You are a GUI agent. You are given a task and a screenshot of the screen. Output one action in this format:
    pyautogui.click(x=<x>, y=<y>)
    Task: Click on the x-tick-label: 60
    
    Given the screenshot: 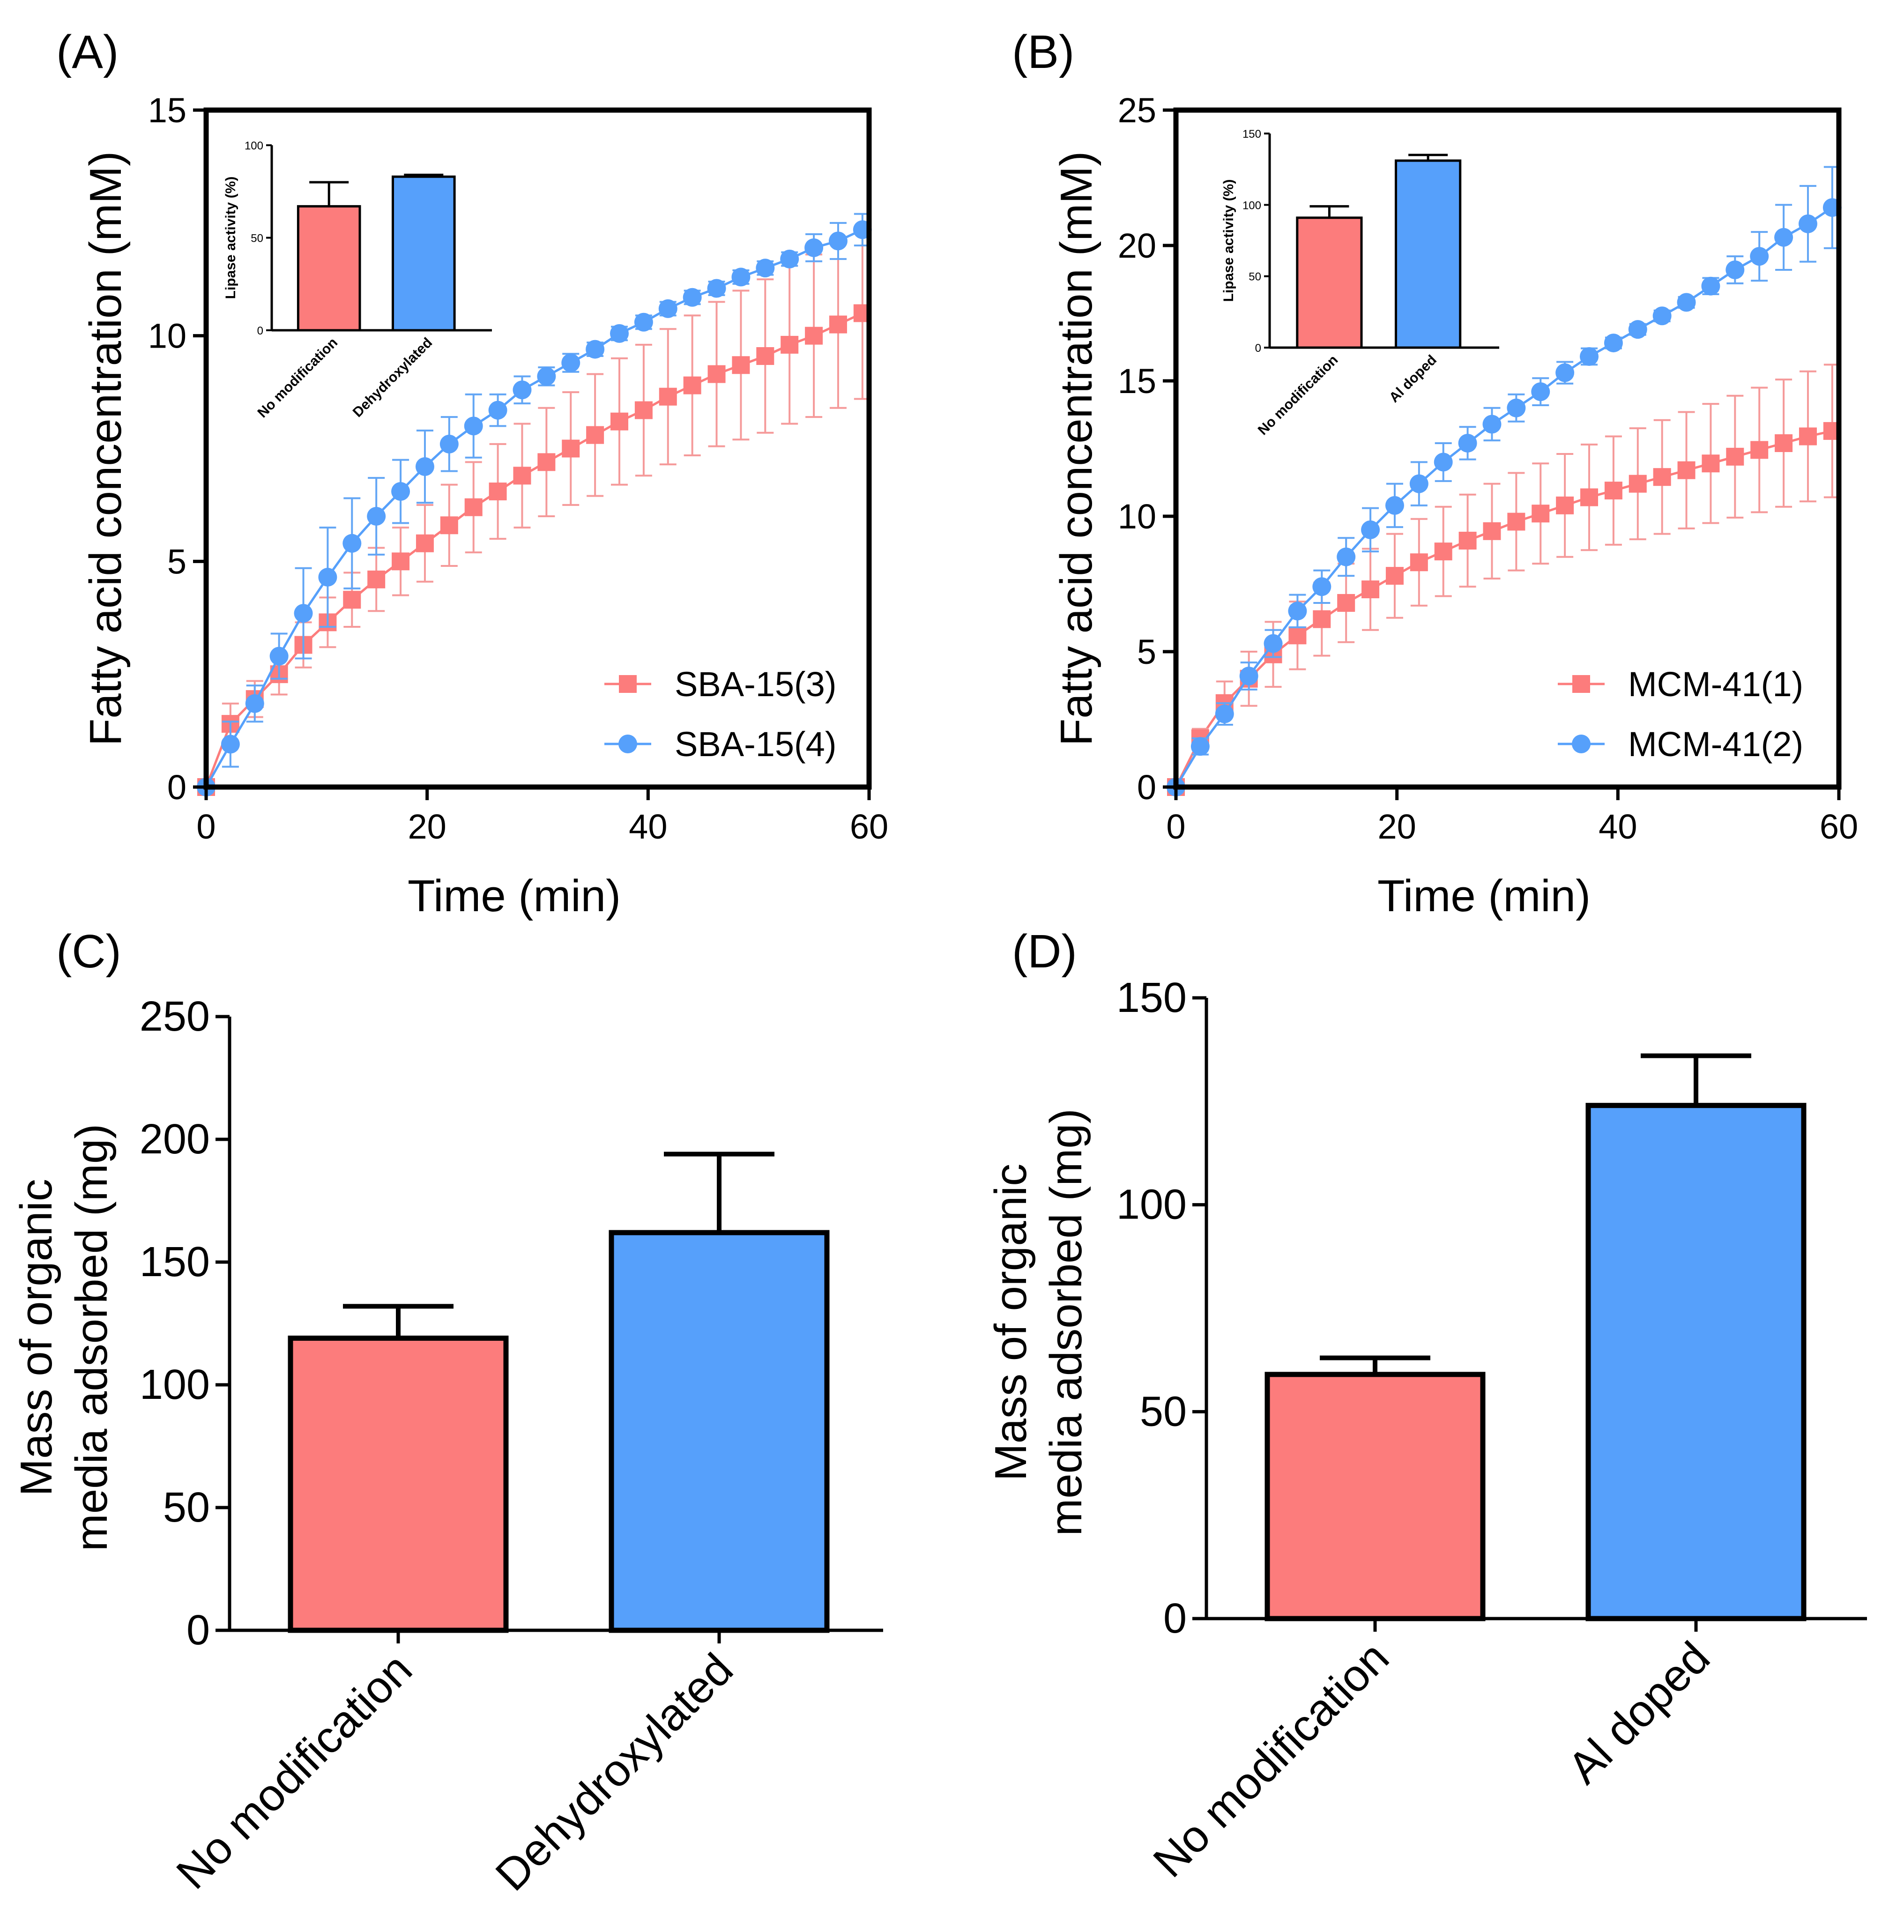 What is the action you would take?
    pyautogui.click(x=1839, y=827)
    